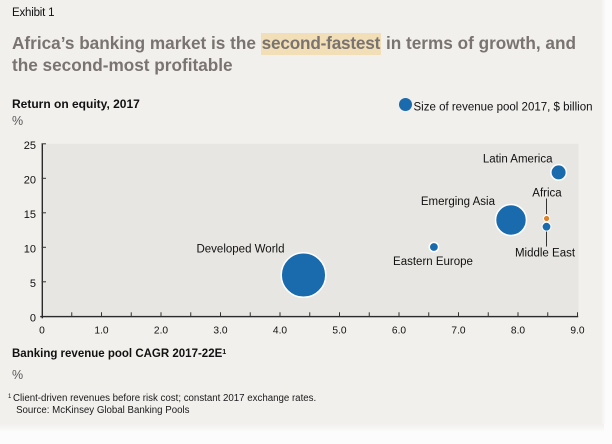  What do you see at coordinates (30, 249) in the screenshot?
I see `svg-text: 10` at bounding box center [30, 249].